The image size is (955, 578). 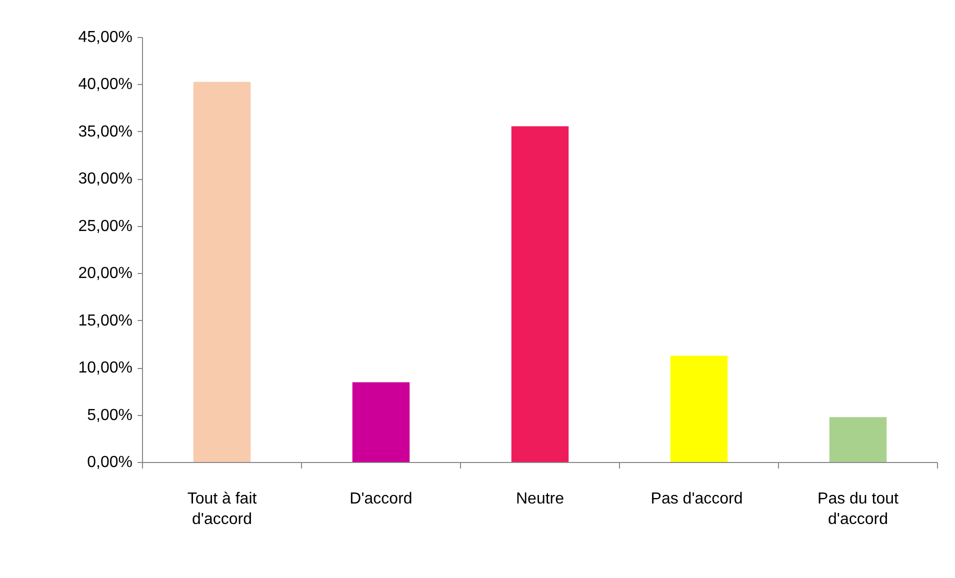 What do you see at coordinates (696, 499) in the screenshot?
I see `x-tick-label: Pas d'accord` at bounding box center [696, 499].